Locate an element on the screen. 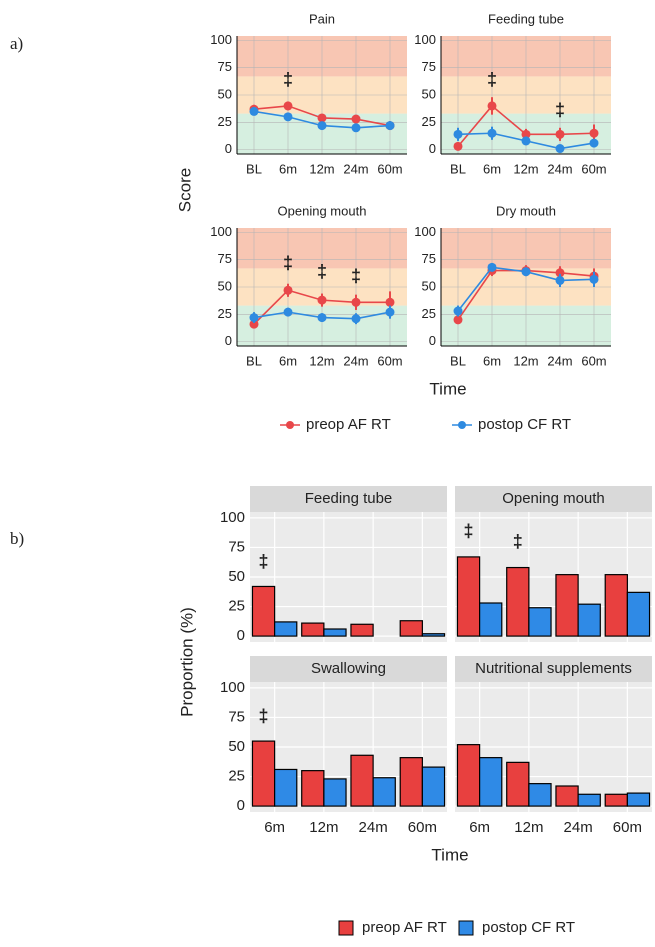  y-axis-label: Proportion (%) is located at coordinates (186, 662).